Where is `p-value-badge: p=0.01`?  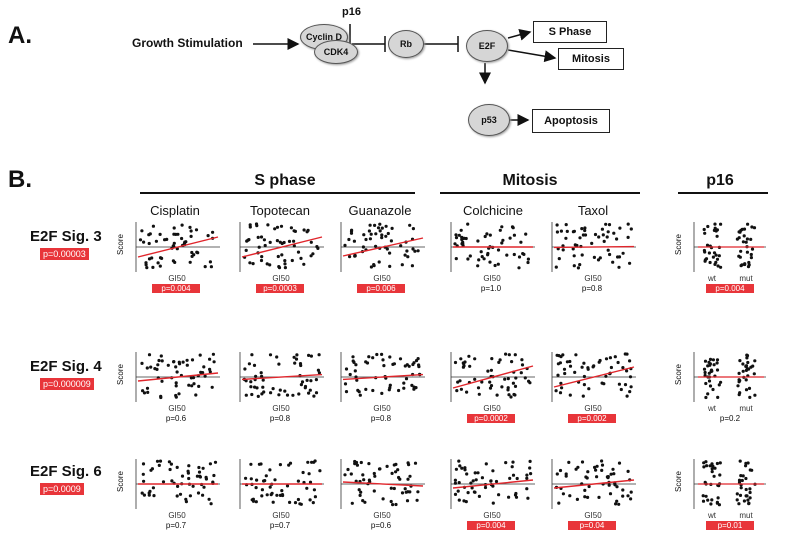
p-value-badge: p=0.01 is located at coordinates (730, 525).